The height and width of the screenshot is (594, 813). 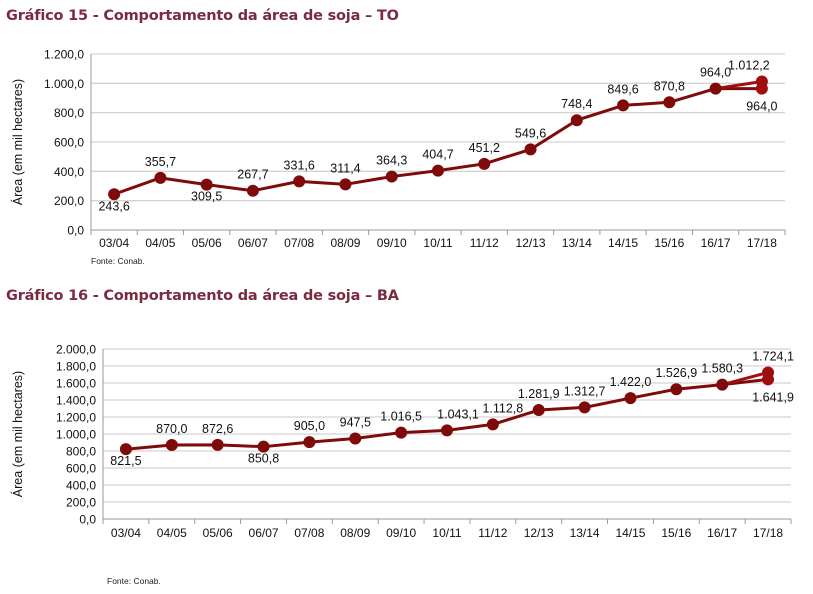 I want to click on data-label: 364,3, so click(x=391, y=161).